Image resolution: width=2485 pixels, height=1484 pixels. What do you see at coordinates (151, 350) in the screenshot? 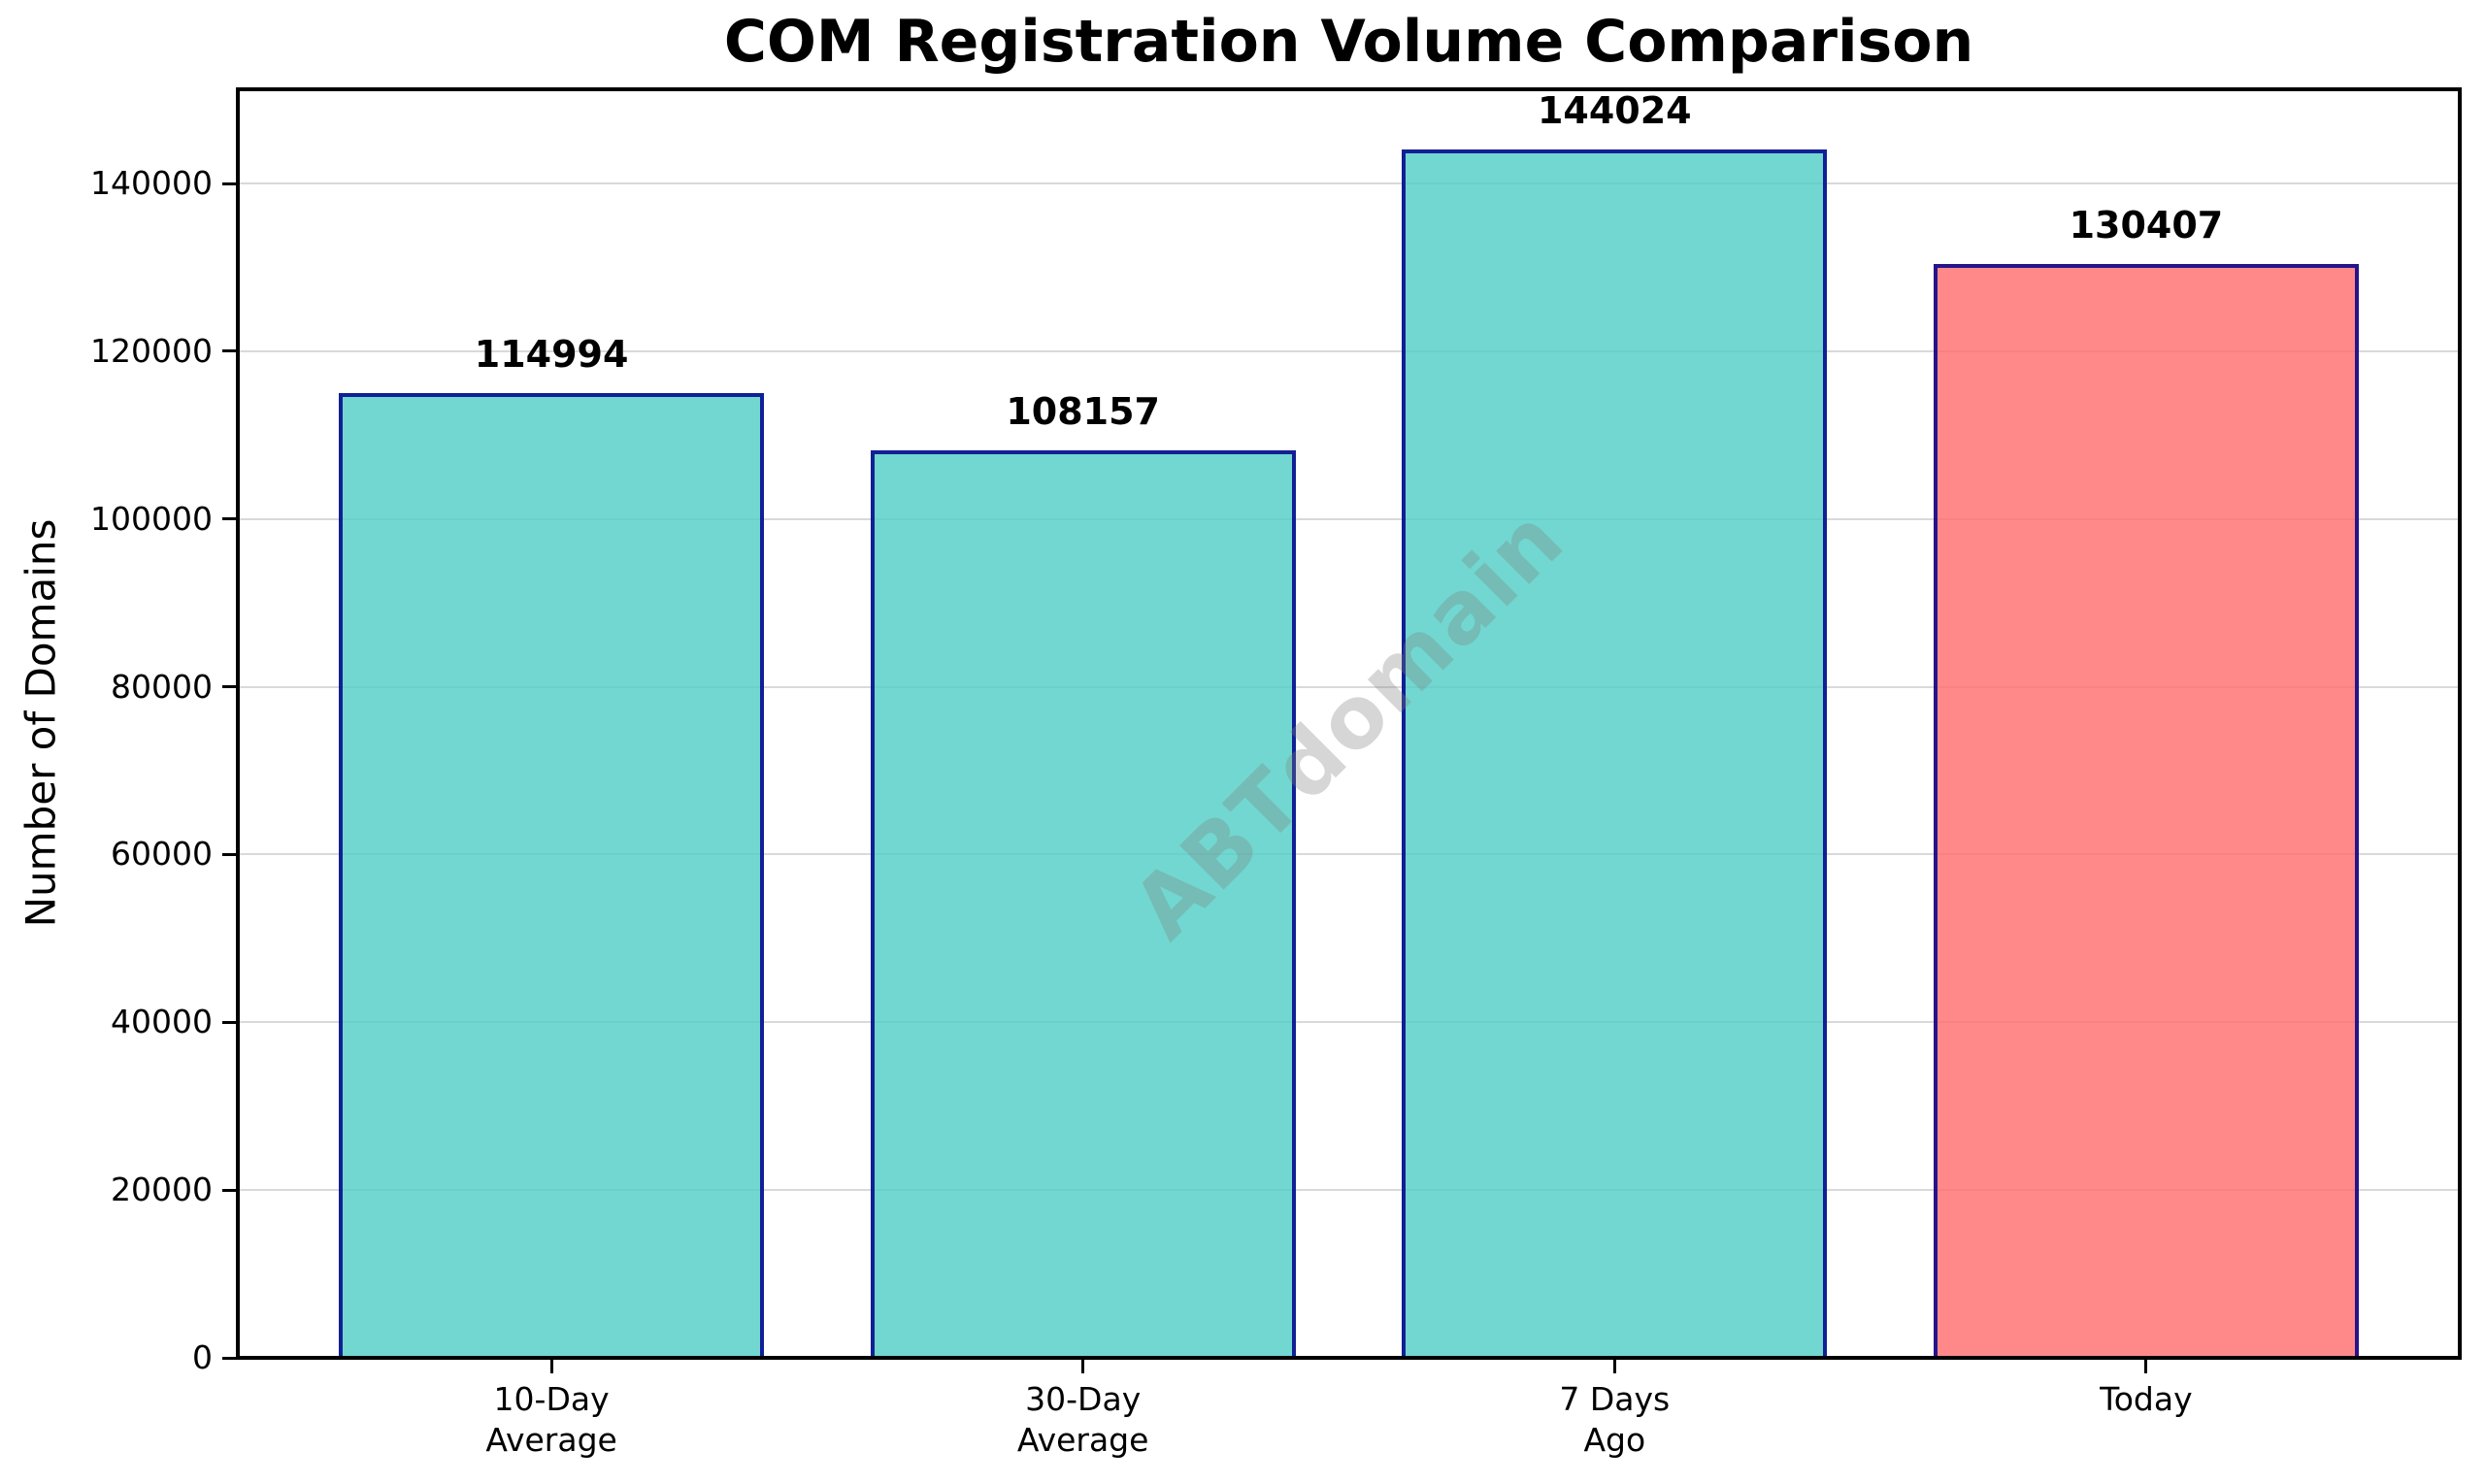
I see `y-tick-label: 120000` at bounding box center [151, 350].